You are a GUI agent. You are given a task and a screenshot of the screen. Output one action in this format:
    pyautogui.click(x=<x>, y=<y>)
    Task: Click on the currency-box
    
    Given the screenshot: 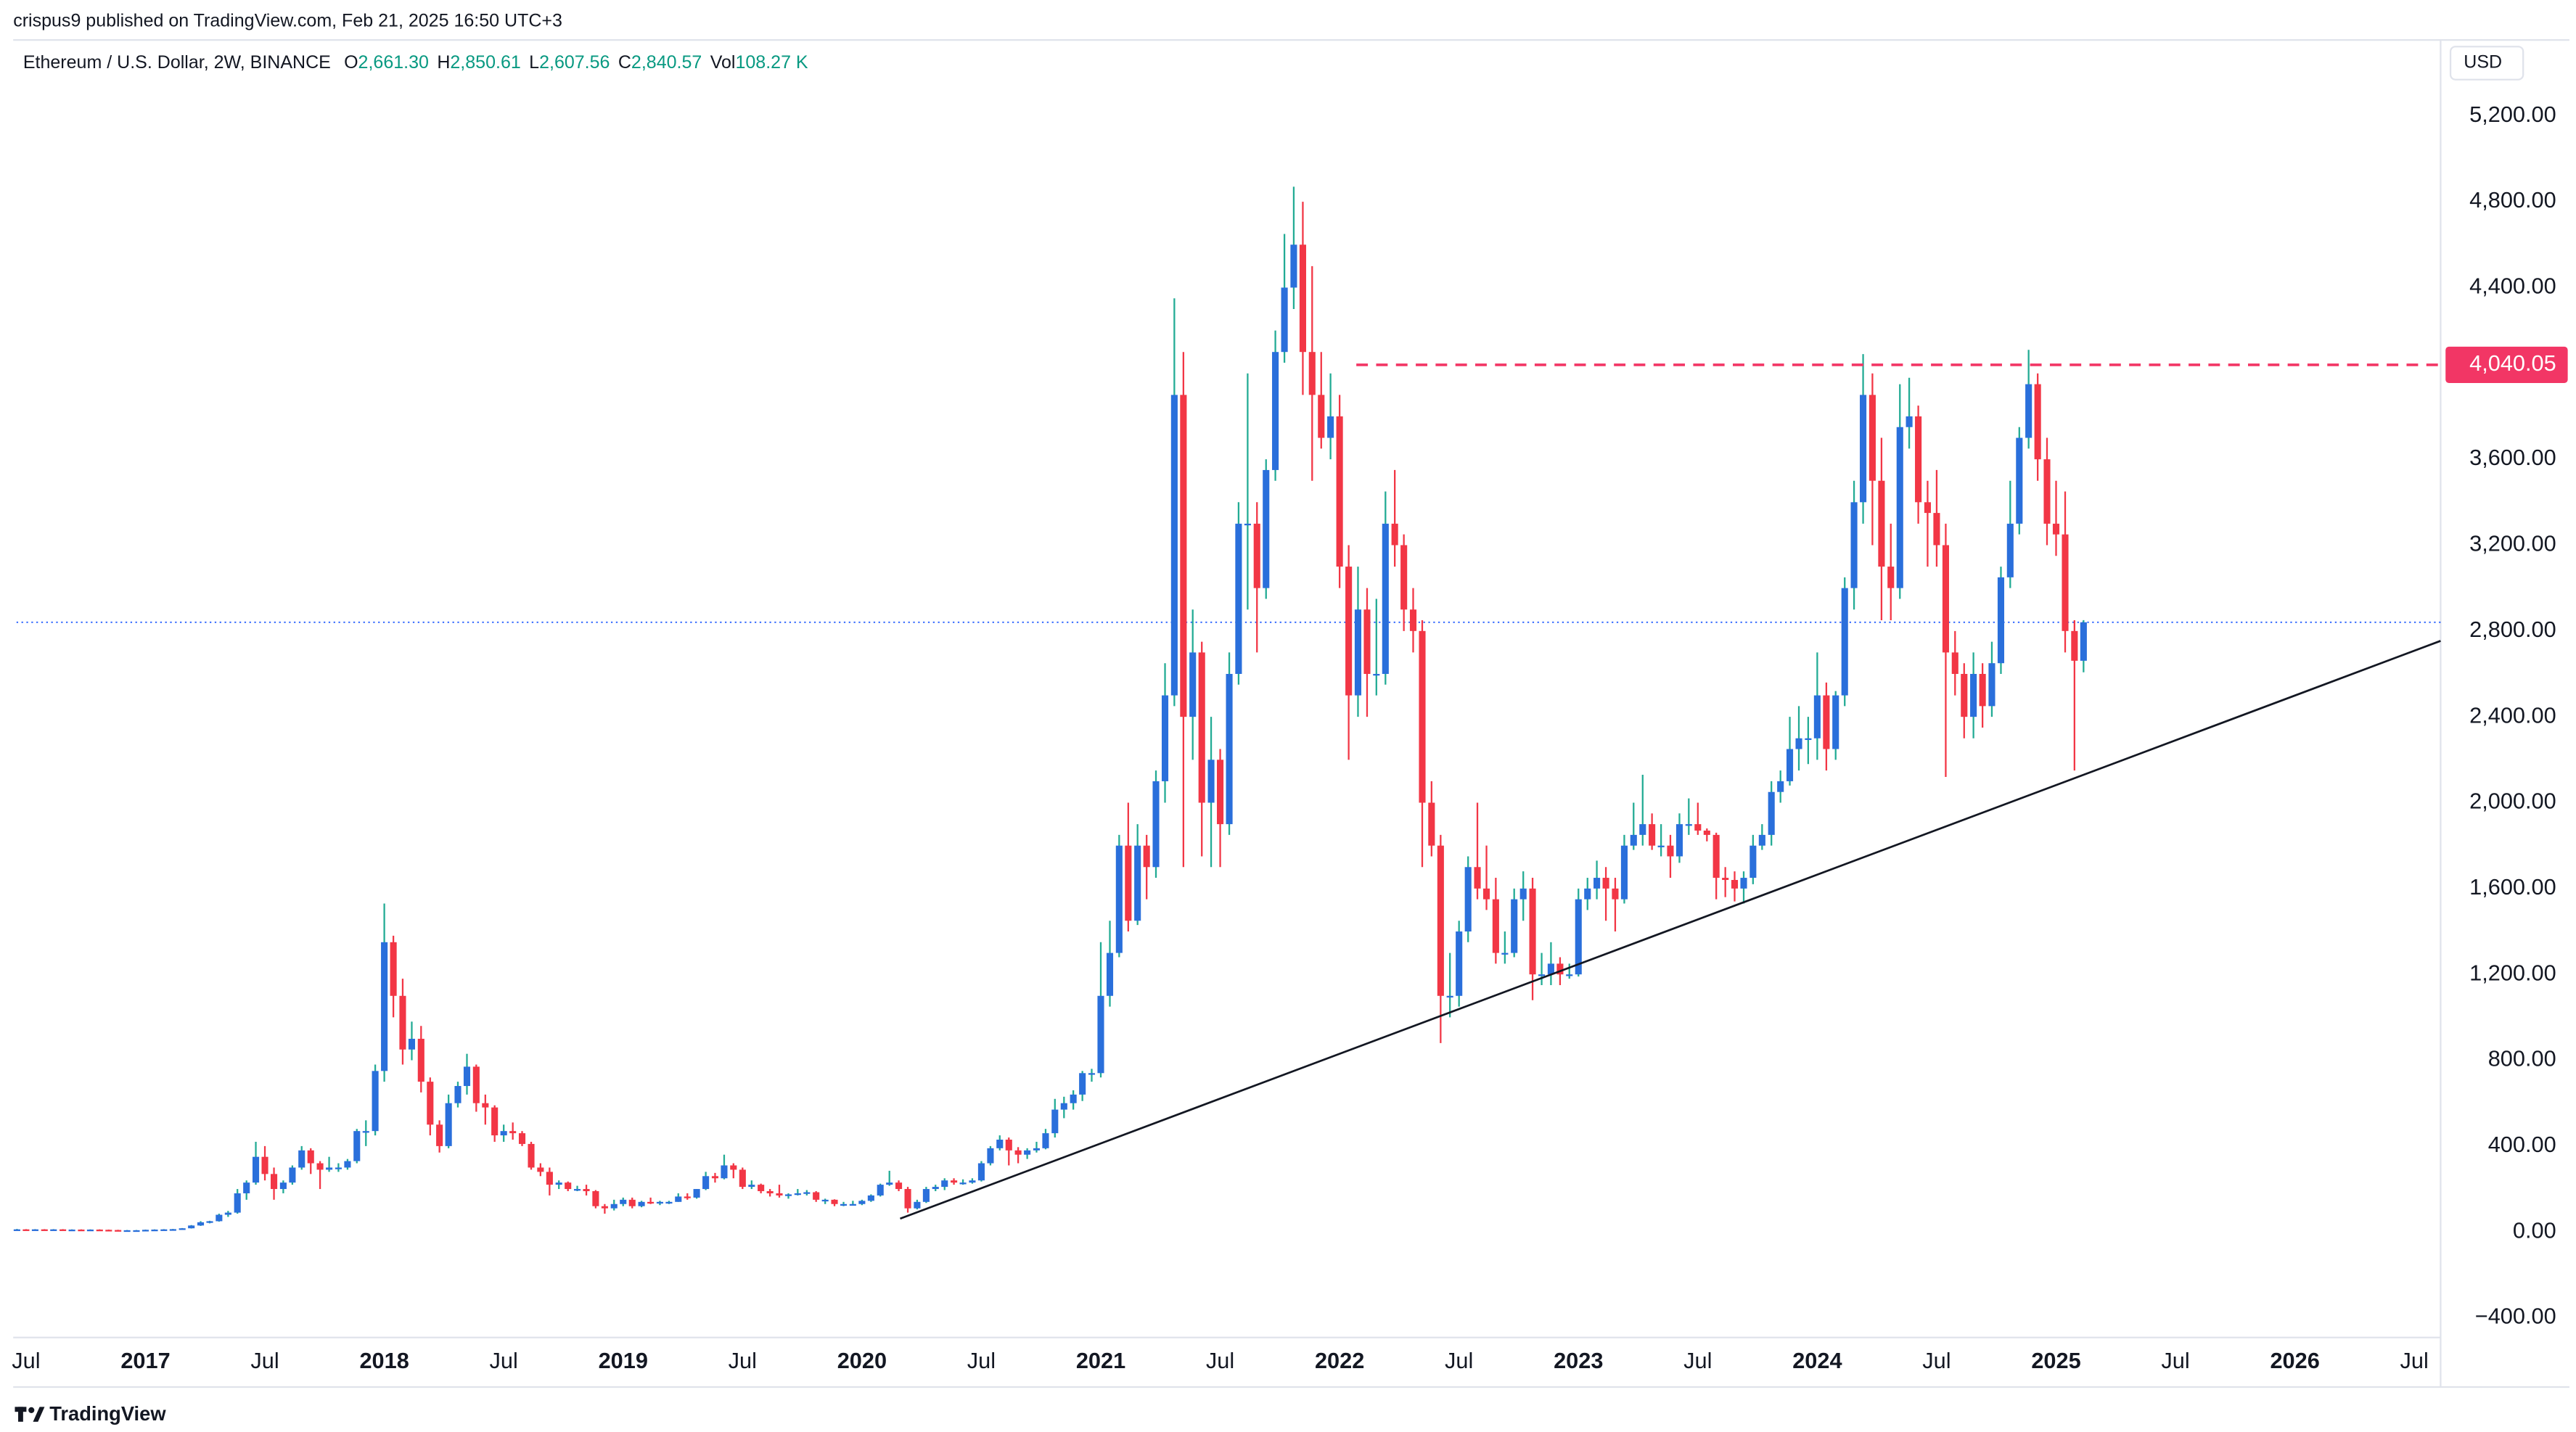 What is the action you would take?
    pyautogui.click(x=2486, y=63)
    